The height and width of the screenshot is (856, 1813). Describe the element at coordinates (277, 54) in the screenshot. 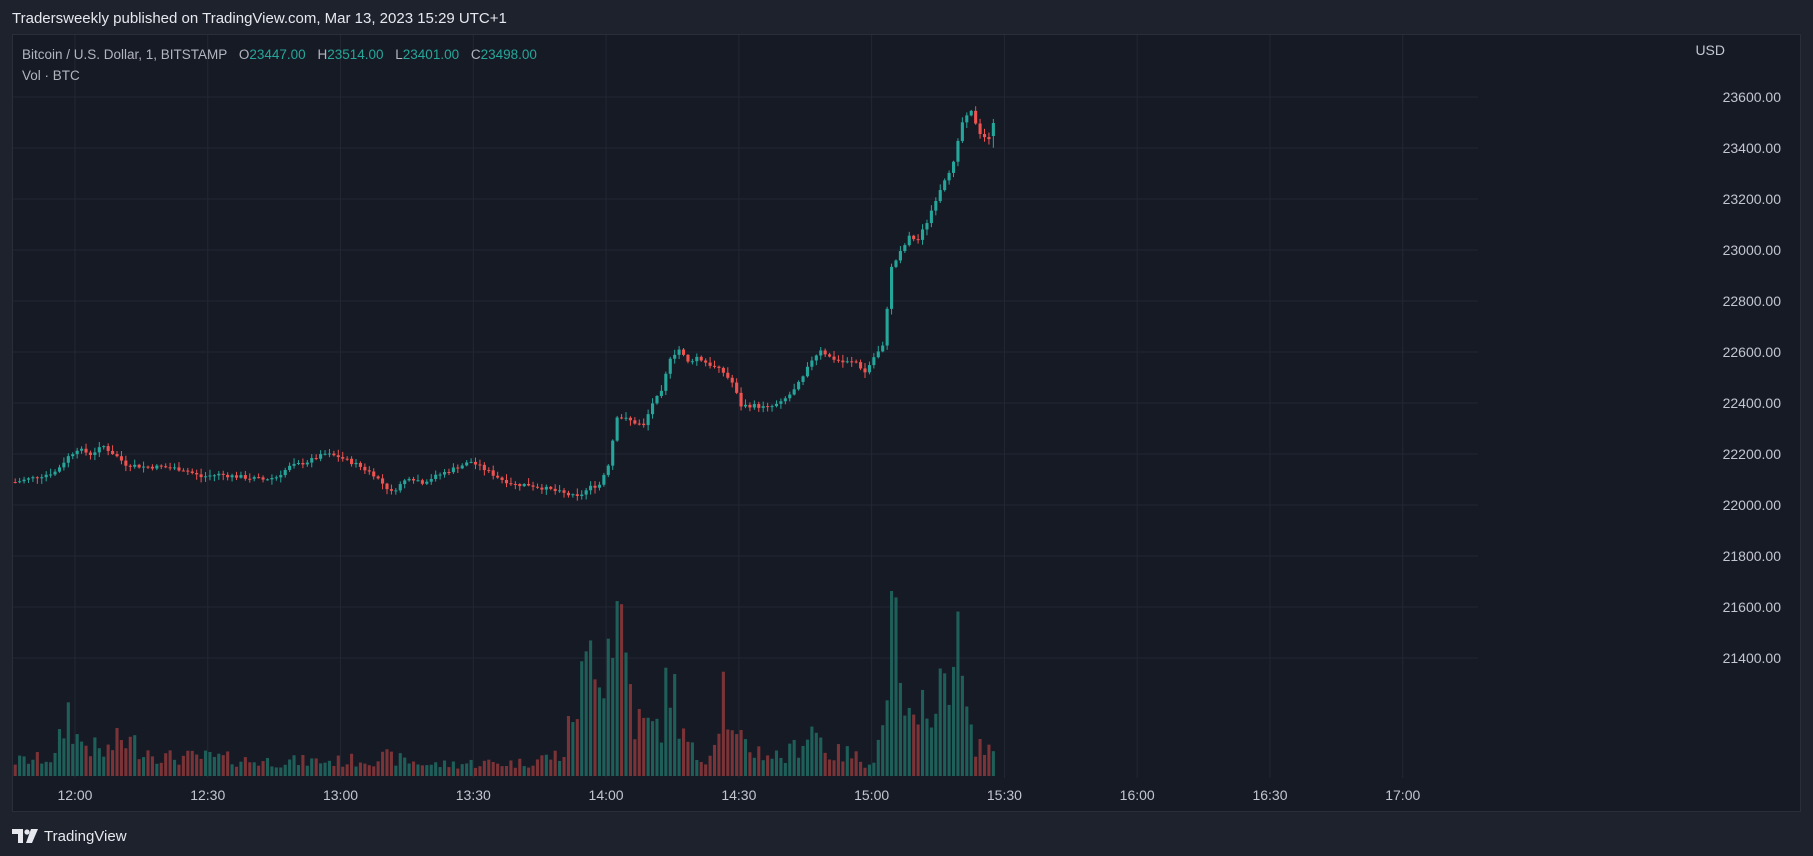

I see `open-value: 23447.00` at that location.